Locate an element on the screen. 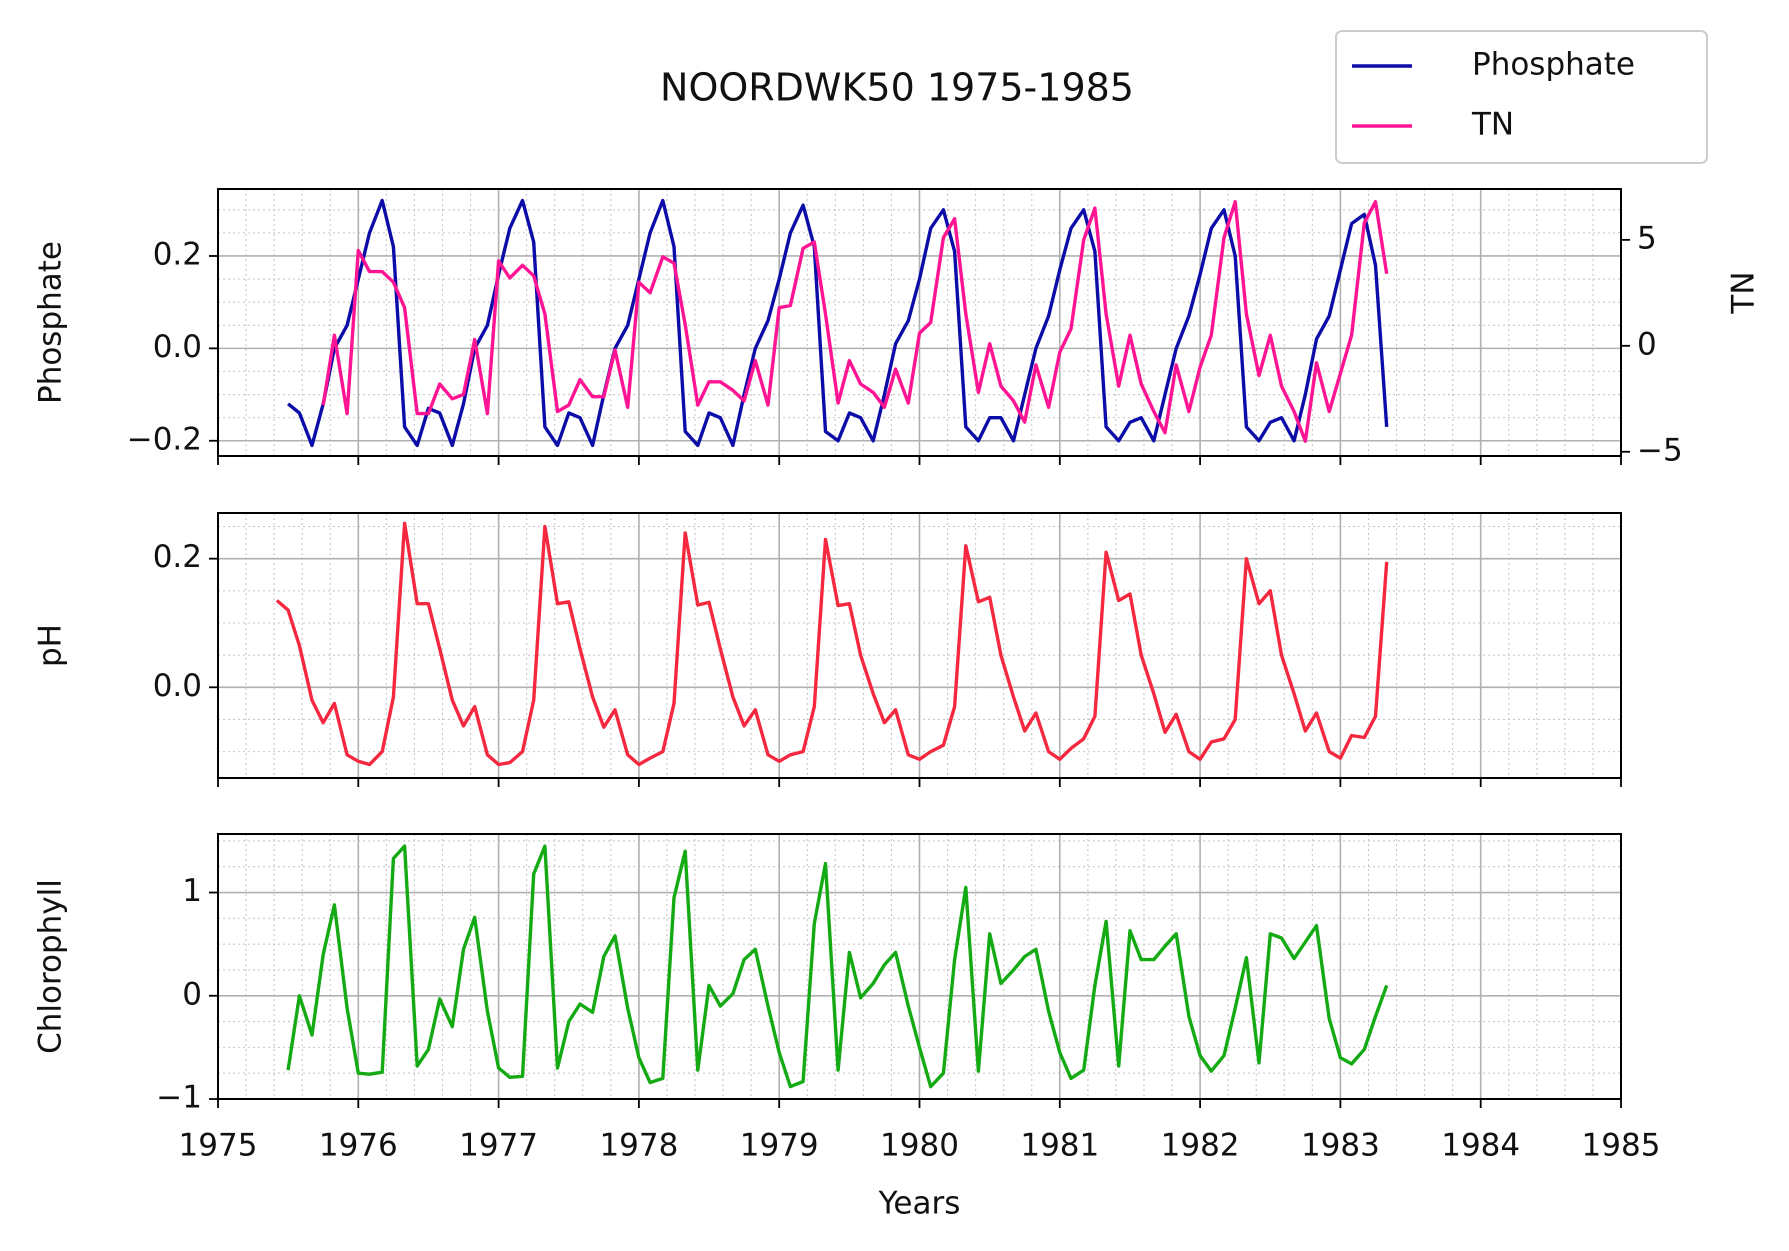 The image size is (1789, 1251). y-tick-label: 0 is located at coordinates (192, 994).